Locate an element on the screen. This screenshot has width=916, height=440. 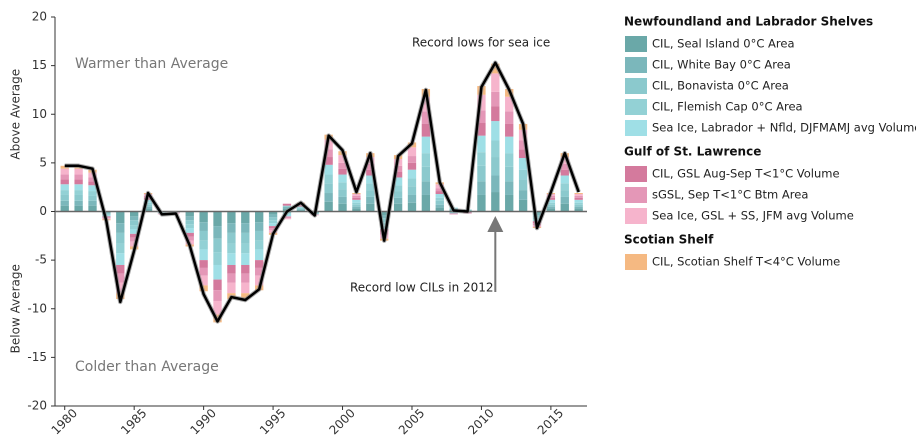
y-tick-label: -20 is located at coordinates (37, 406).